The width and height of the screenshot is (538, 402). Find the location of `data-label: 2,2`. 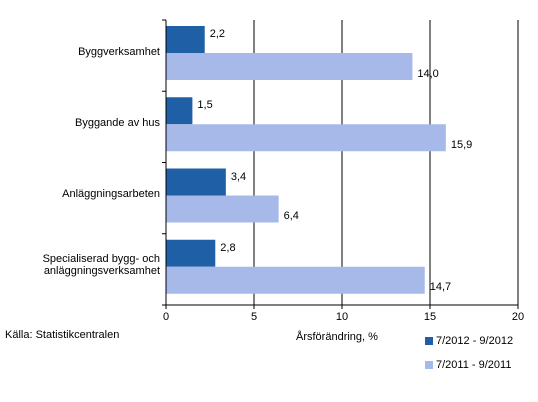

data-label: 2,2 is located at coordinates (217, 34).